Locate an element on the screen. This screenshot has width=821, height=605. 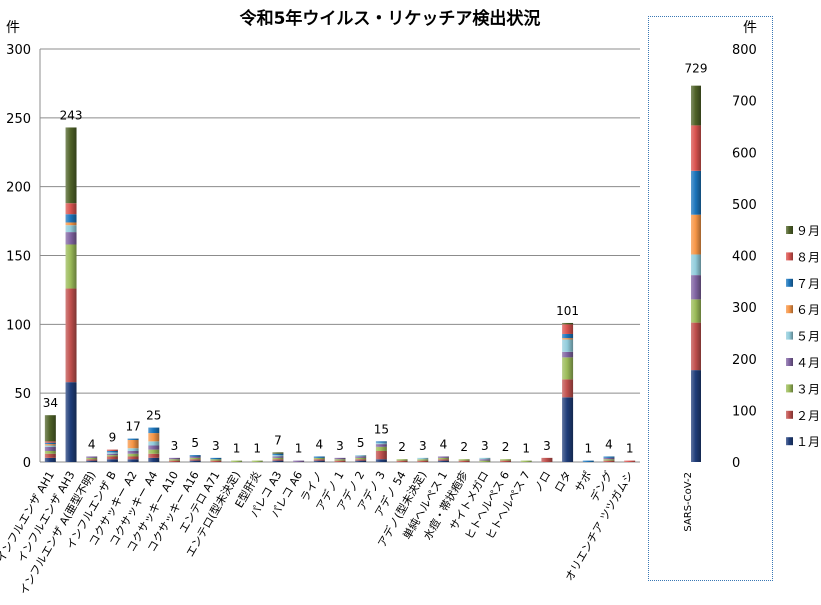
data-label: 5 is located at coordinates (361, 443).